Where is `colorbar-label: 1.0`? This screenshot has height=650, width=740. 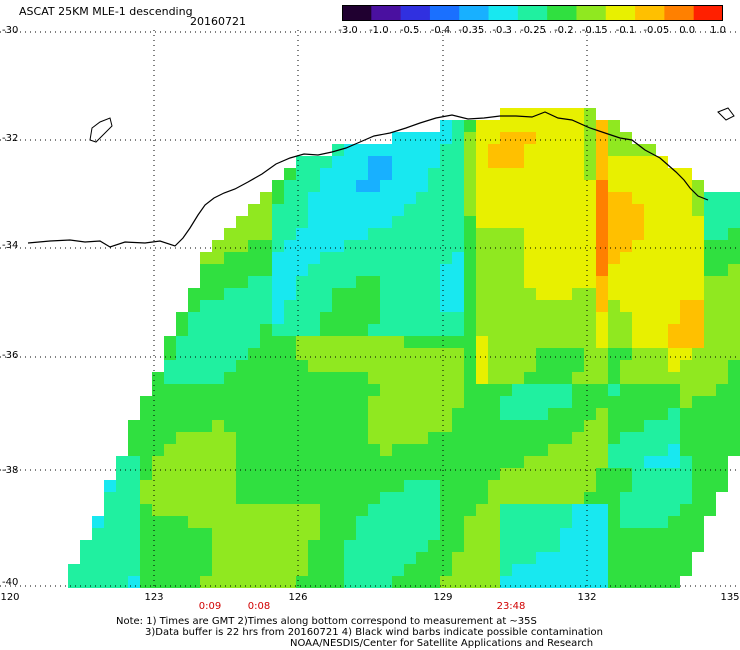 colorbar-label: 1.0 is located at coordinates (718, 30).